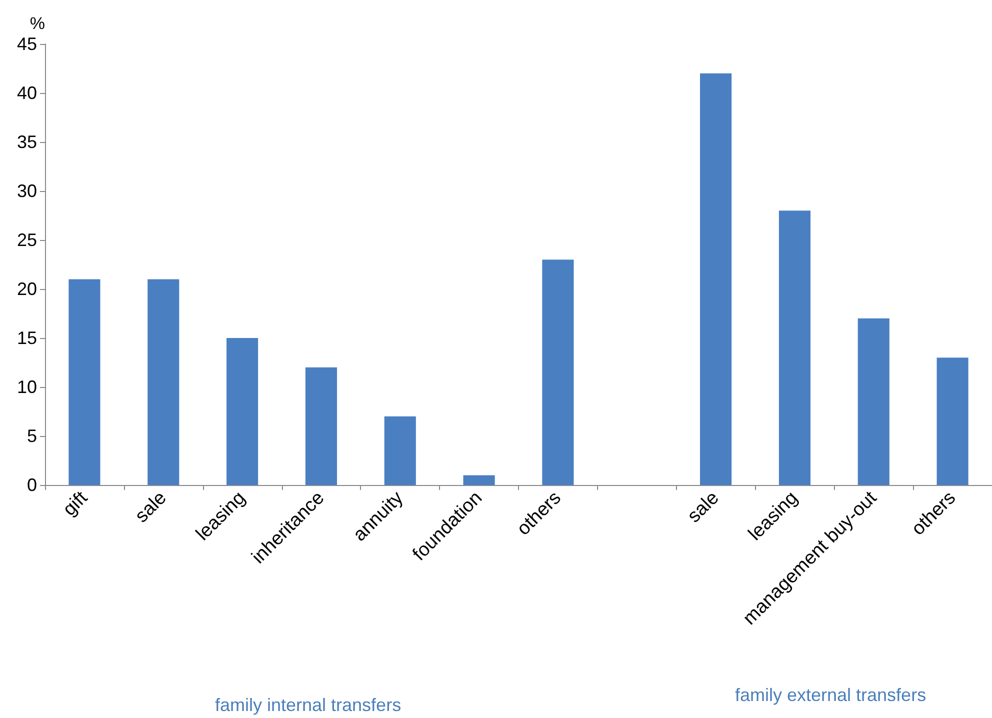 The height and width of the screenshot is (718, 992). Describe the element at coordinates (26, 191) in the screenshot. I see `y-tick-label: 30` at that location.